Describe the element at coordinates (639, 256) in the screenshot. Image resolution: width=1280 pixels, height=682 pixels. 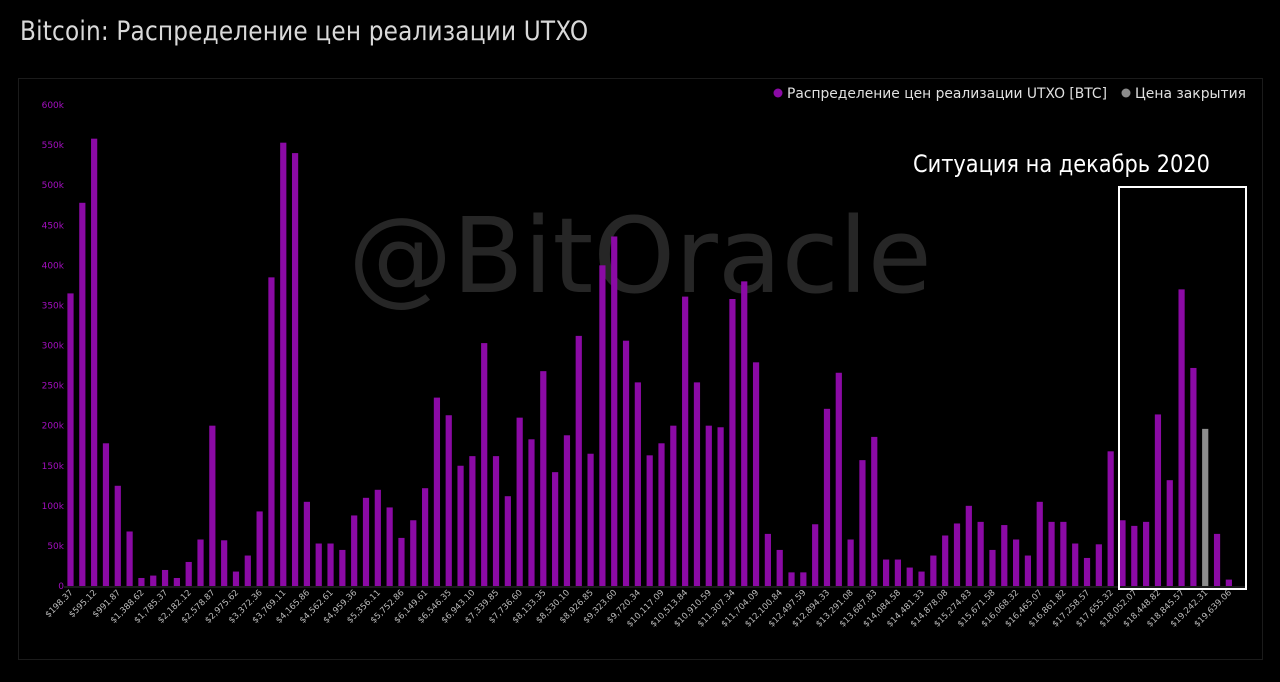
I see `watermark: @BitOracle` at that location.